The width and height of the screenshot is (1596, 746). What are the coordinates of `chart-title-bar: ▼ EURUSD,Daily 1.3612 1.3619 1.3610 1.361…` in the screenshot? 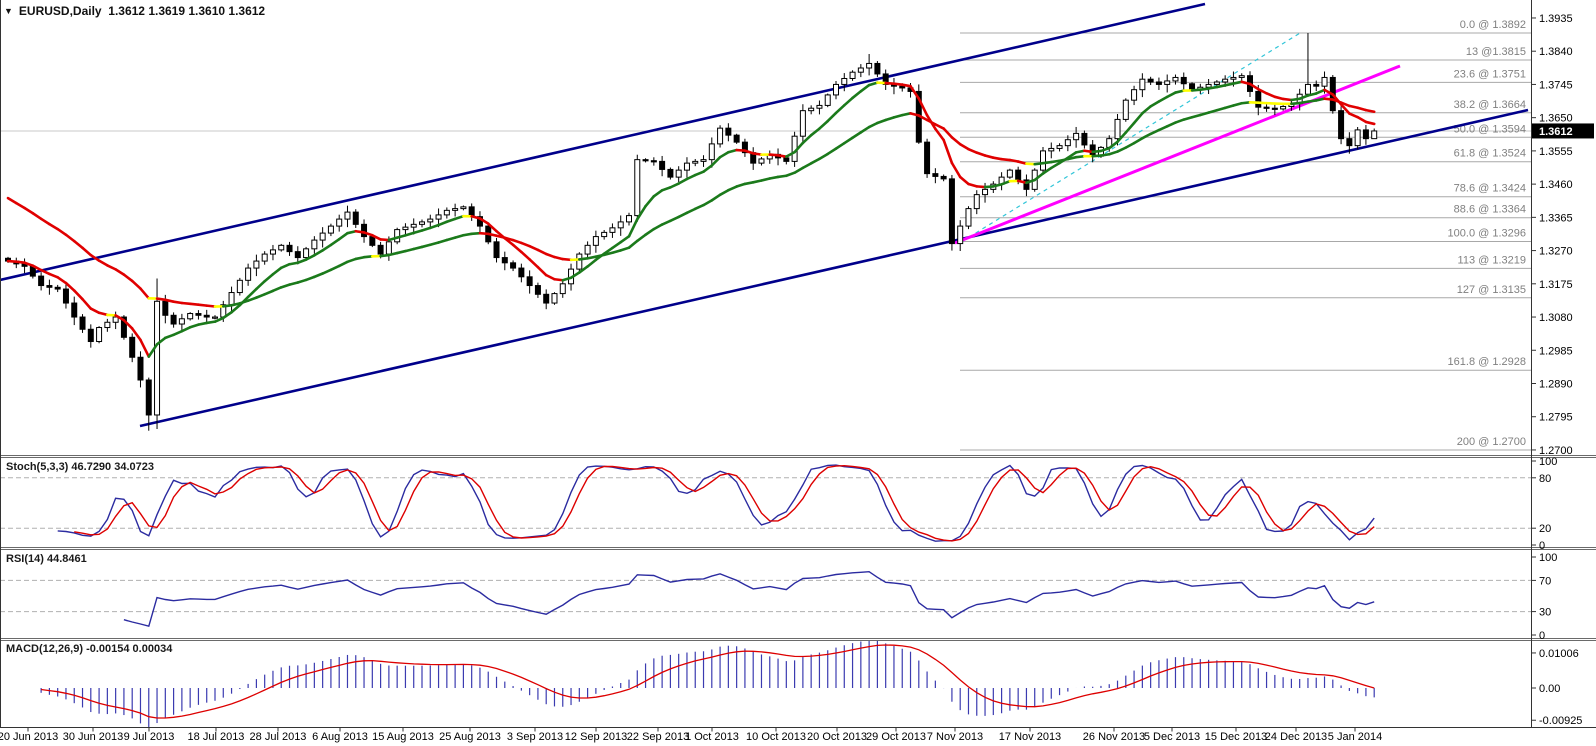 It's located at (134, 11).